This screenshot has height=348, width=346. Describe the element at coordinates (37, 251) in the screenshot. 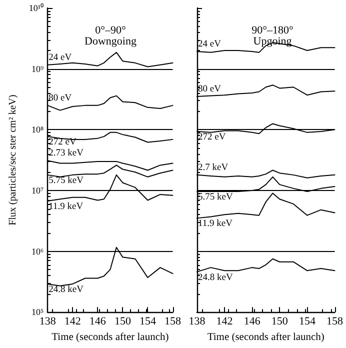

I see `y-tick-label: 10⁶` at that location.